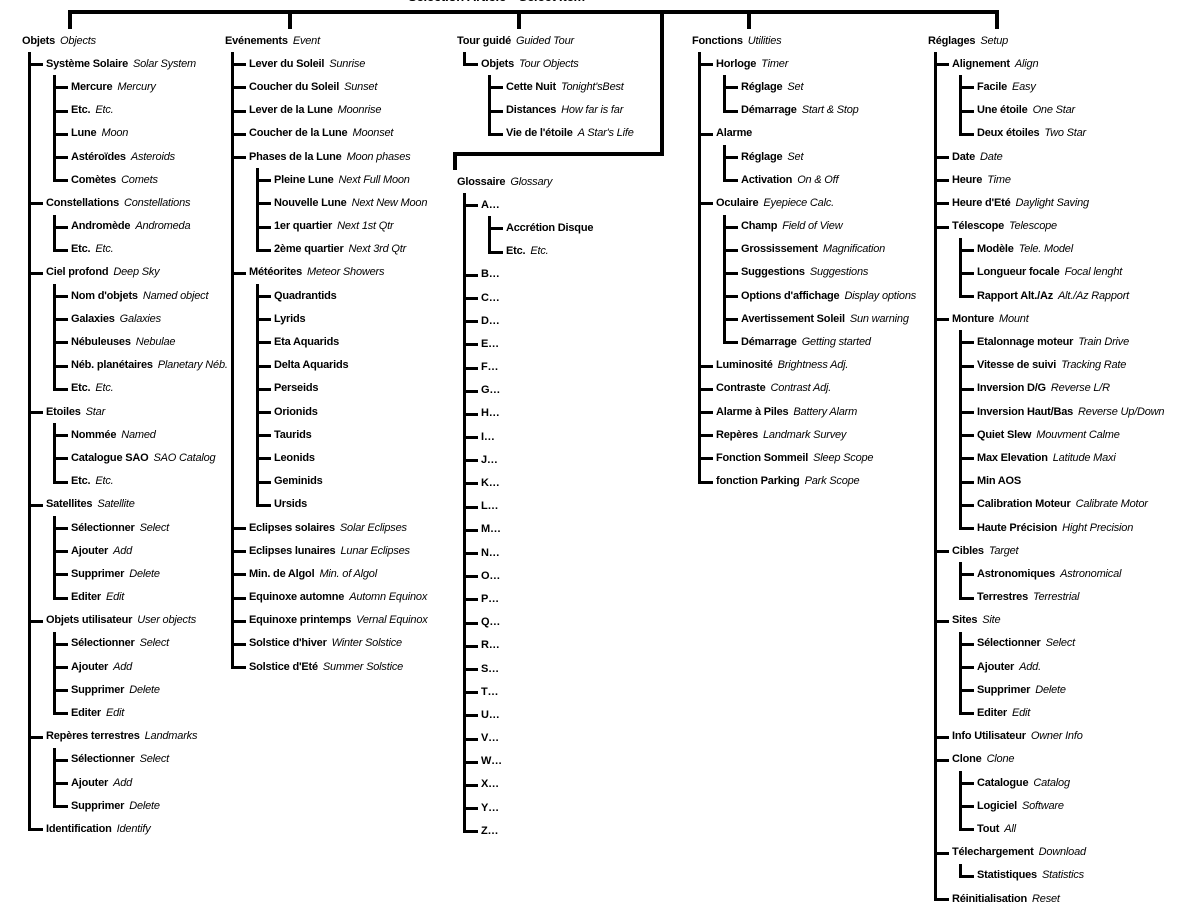  What do you see at coordinates (1007, 875) in the screenshot?
I see `menu-item-label-fr: Statistiques` at bounding box center [1007, 875].